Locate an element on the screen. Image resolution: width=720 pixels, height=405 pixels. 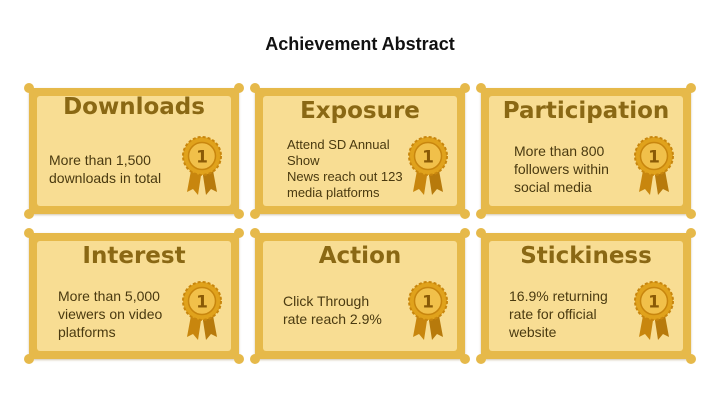
card-description: More than 1,500 downloads in total is located at coordinates (105, 169).